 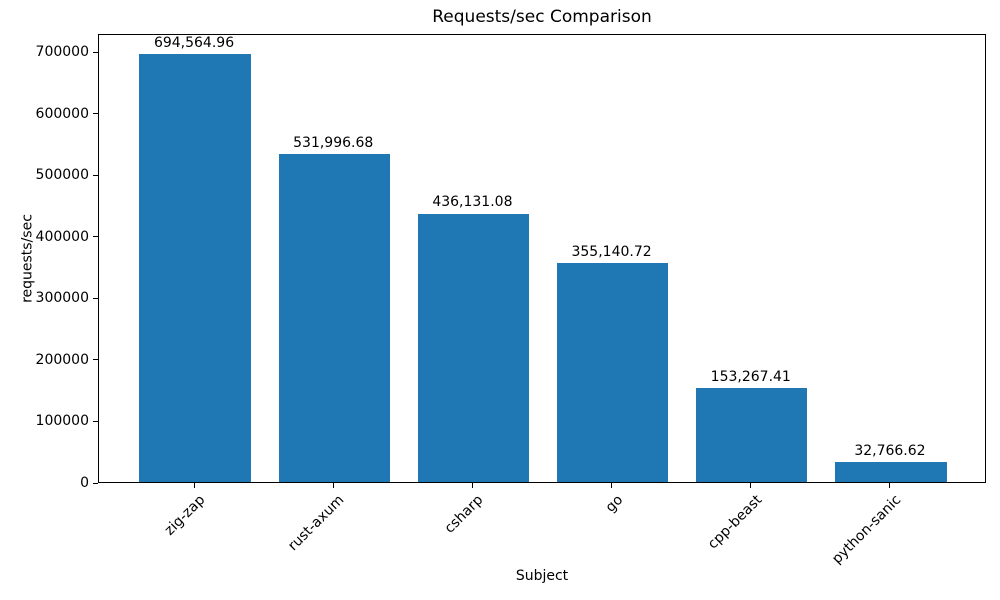 I want to click on bar-value-label: 694,564.96, so click(x=194, y=43).